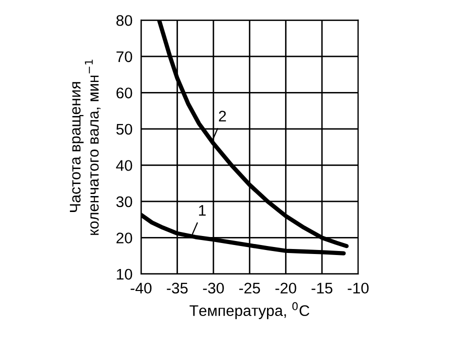  What do you see at coordinates (124, 20) in the screenshot?
I see `y-tick-label: 80` at bounding box center [124, 20].